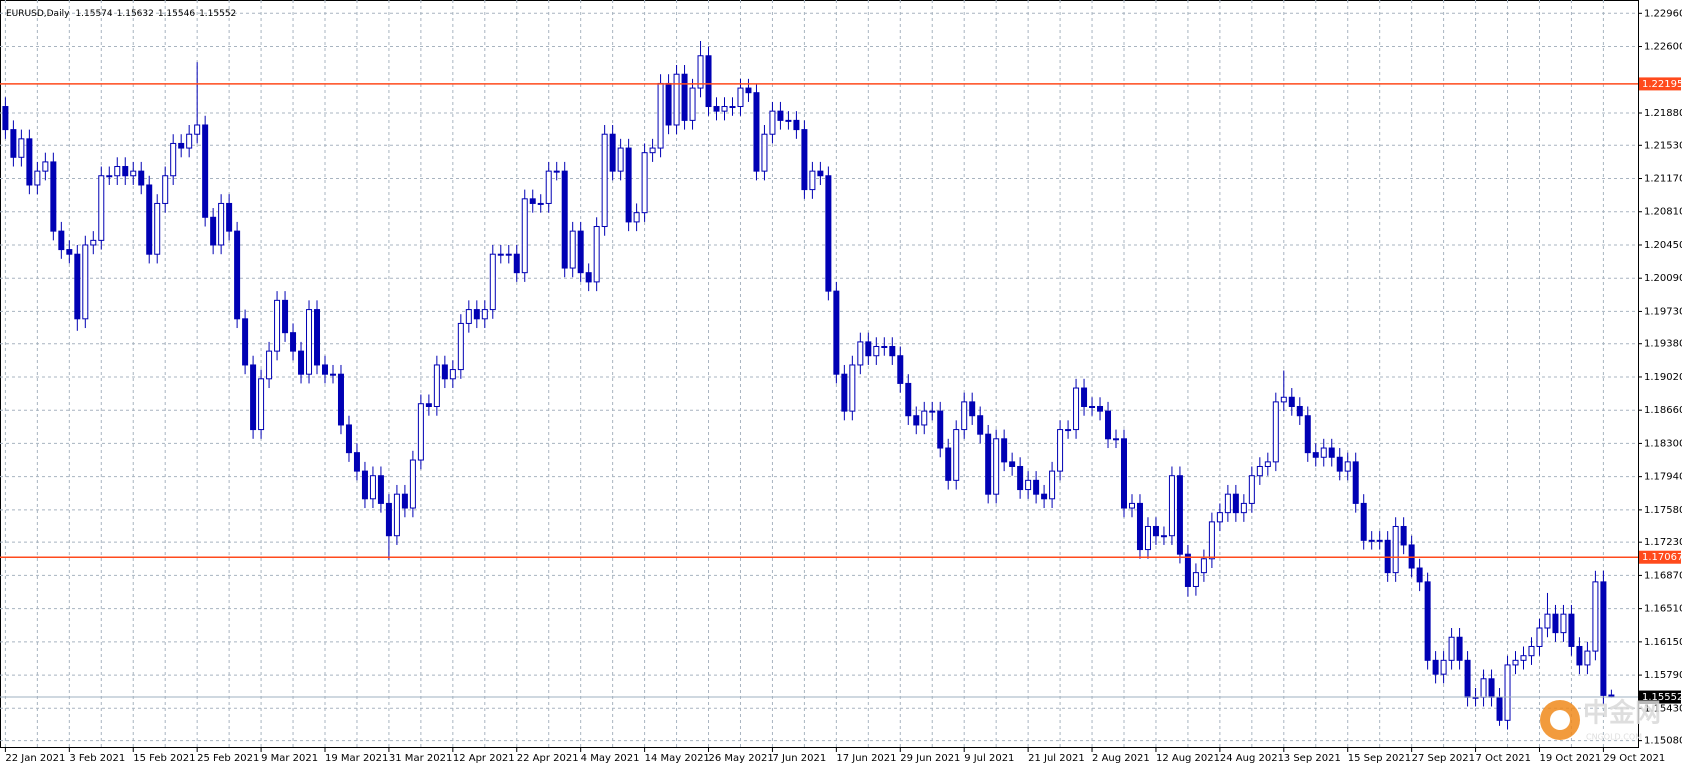  I want to click on watermark-site: CNGOLD.COM, so click(1614, 737).